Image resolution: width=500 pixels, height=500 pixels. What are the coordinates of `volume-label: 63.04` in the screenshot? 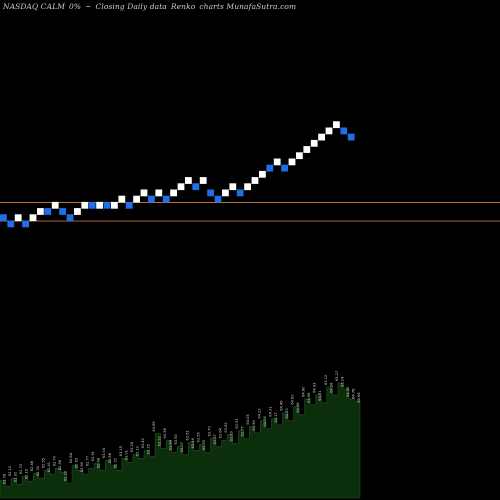 It's located at (104, 452).